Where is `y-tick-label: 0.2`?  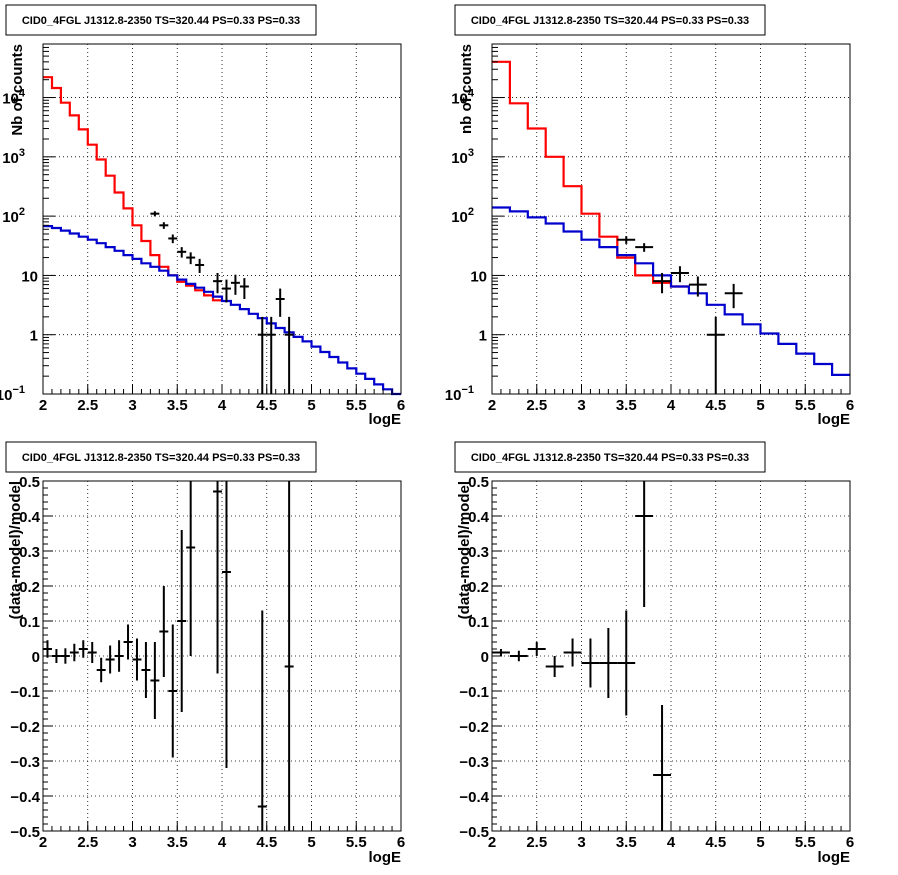 y-tick-label: 0.2 is located at coordinates (29, 587).